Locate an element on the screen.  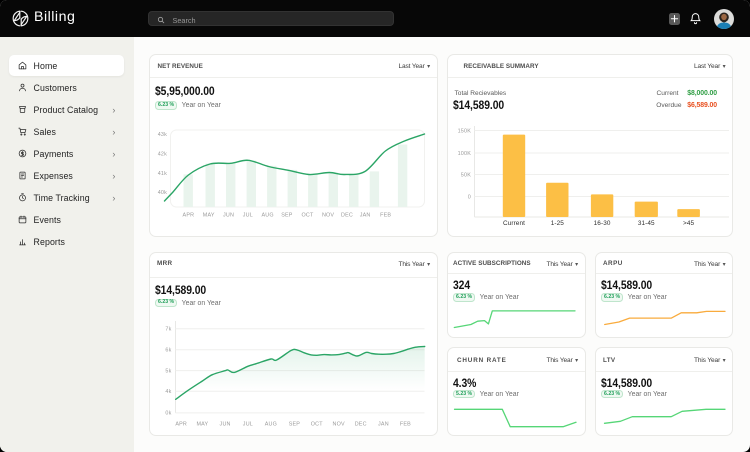
svg-text: 0 is located at coordinates (468, 197).